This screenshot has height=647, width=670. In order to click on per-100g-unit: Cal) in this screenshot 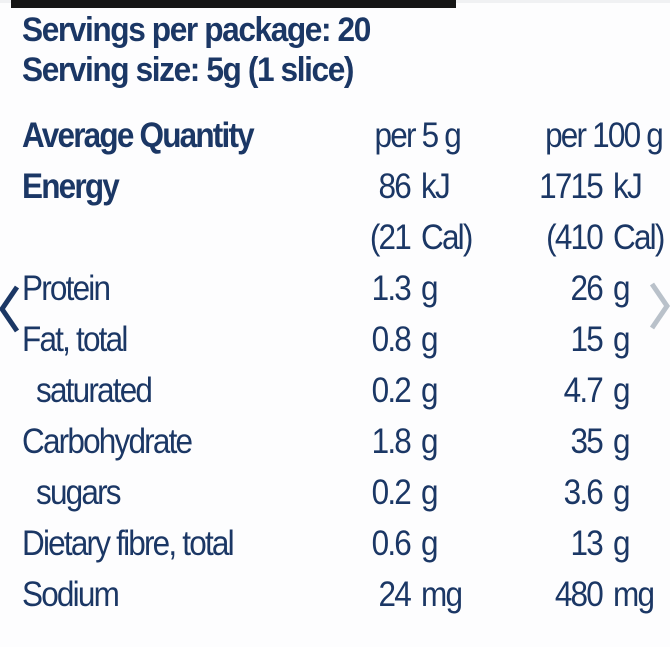, I will do `click(639, 237)`.